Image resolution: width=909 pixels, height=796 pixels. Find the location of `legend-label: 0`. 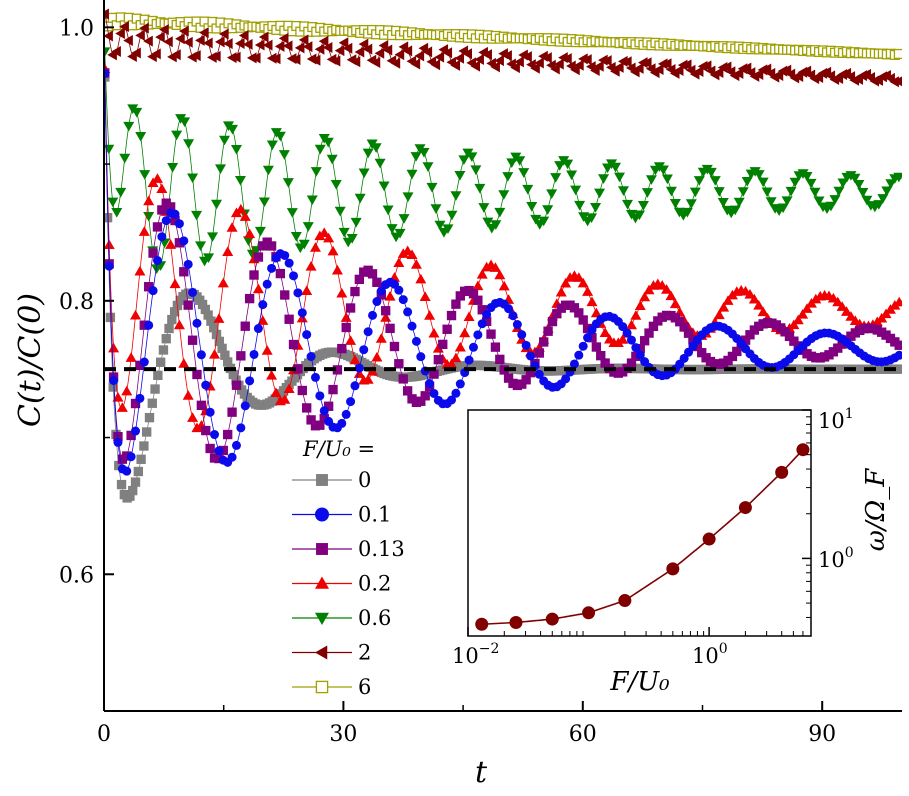

legend-label: 0 is located at coordinates (364, 480).